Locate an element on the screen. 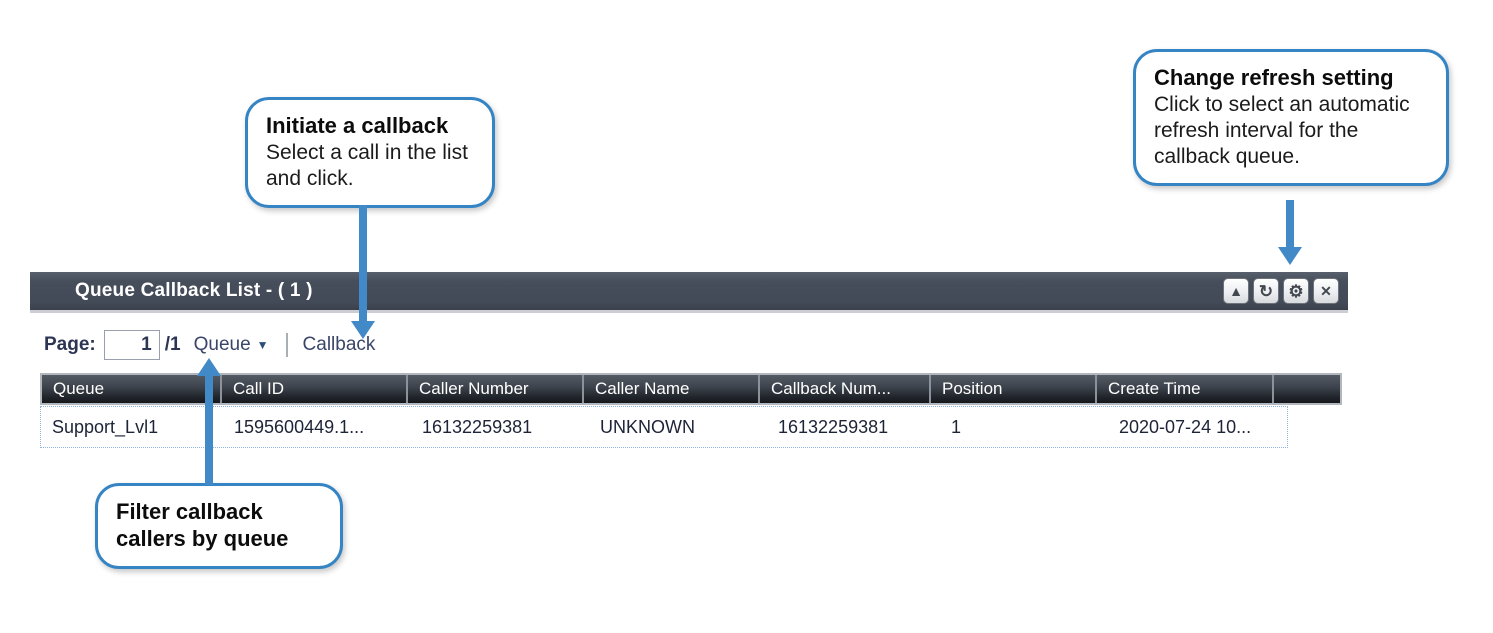 The image size is (1493, 633). cell-queue: Support_Lvl1 is located at coordinates (105, 426).